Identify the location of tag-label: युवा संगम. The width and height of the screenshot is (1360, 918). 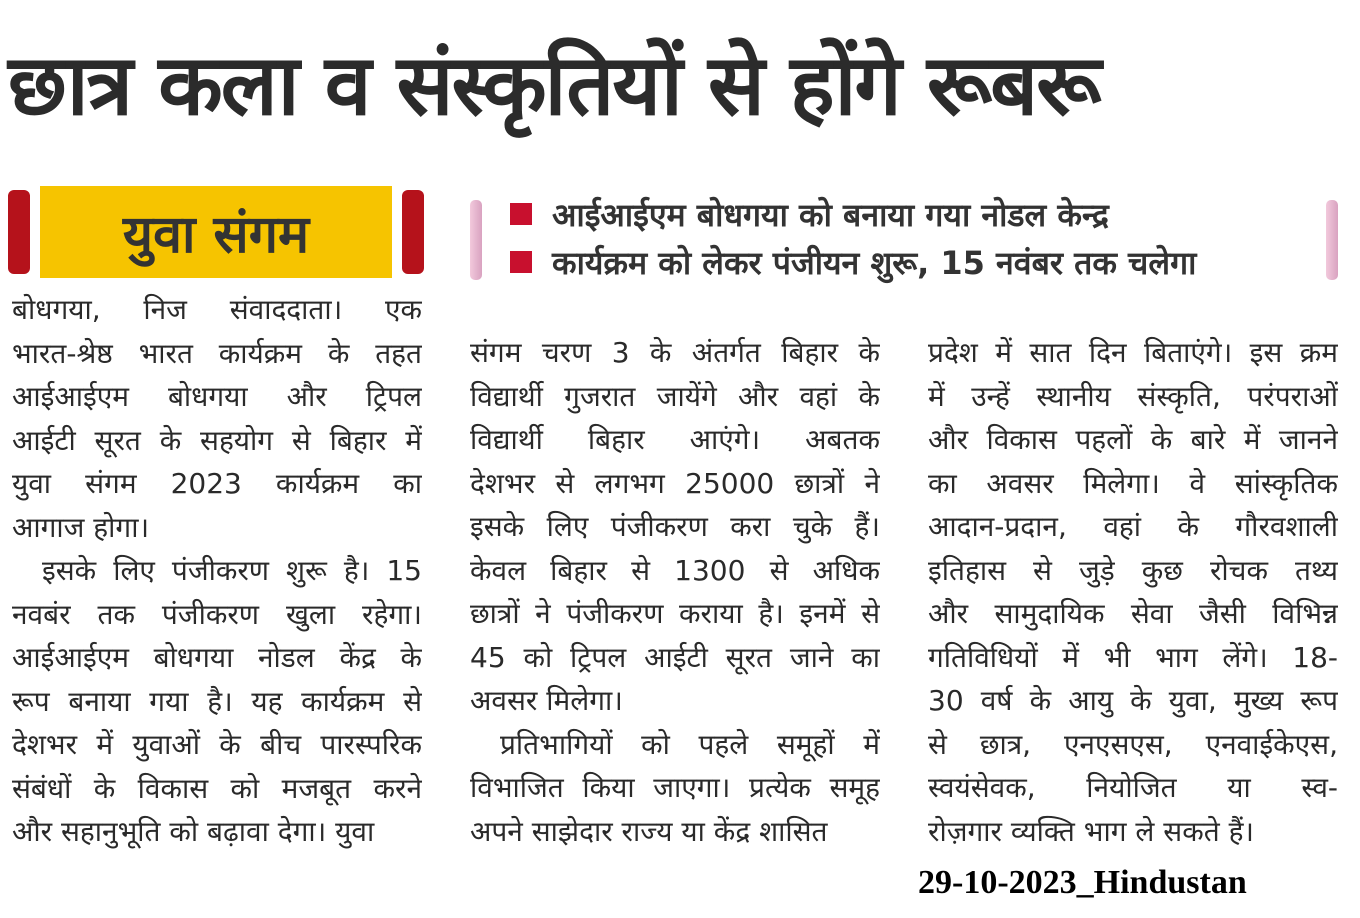
(216, 232).